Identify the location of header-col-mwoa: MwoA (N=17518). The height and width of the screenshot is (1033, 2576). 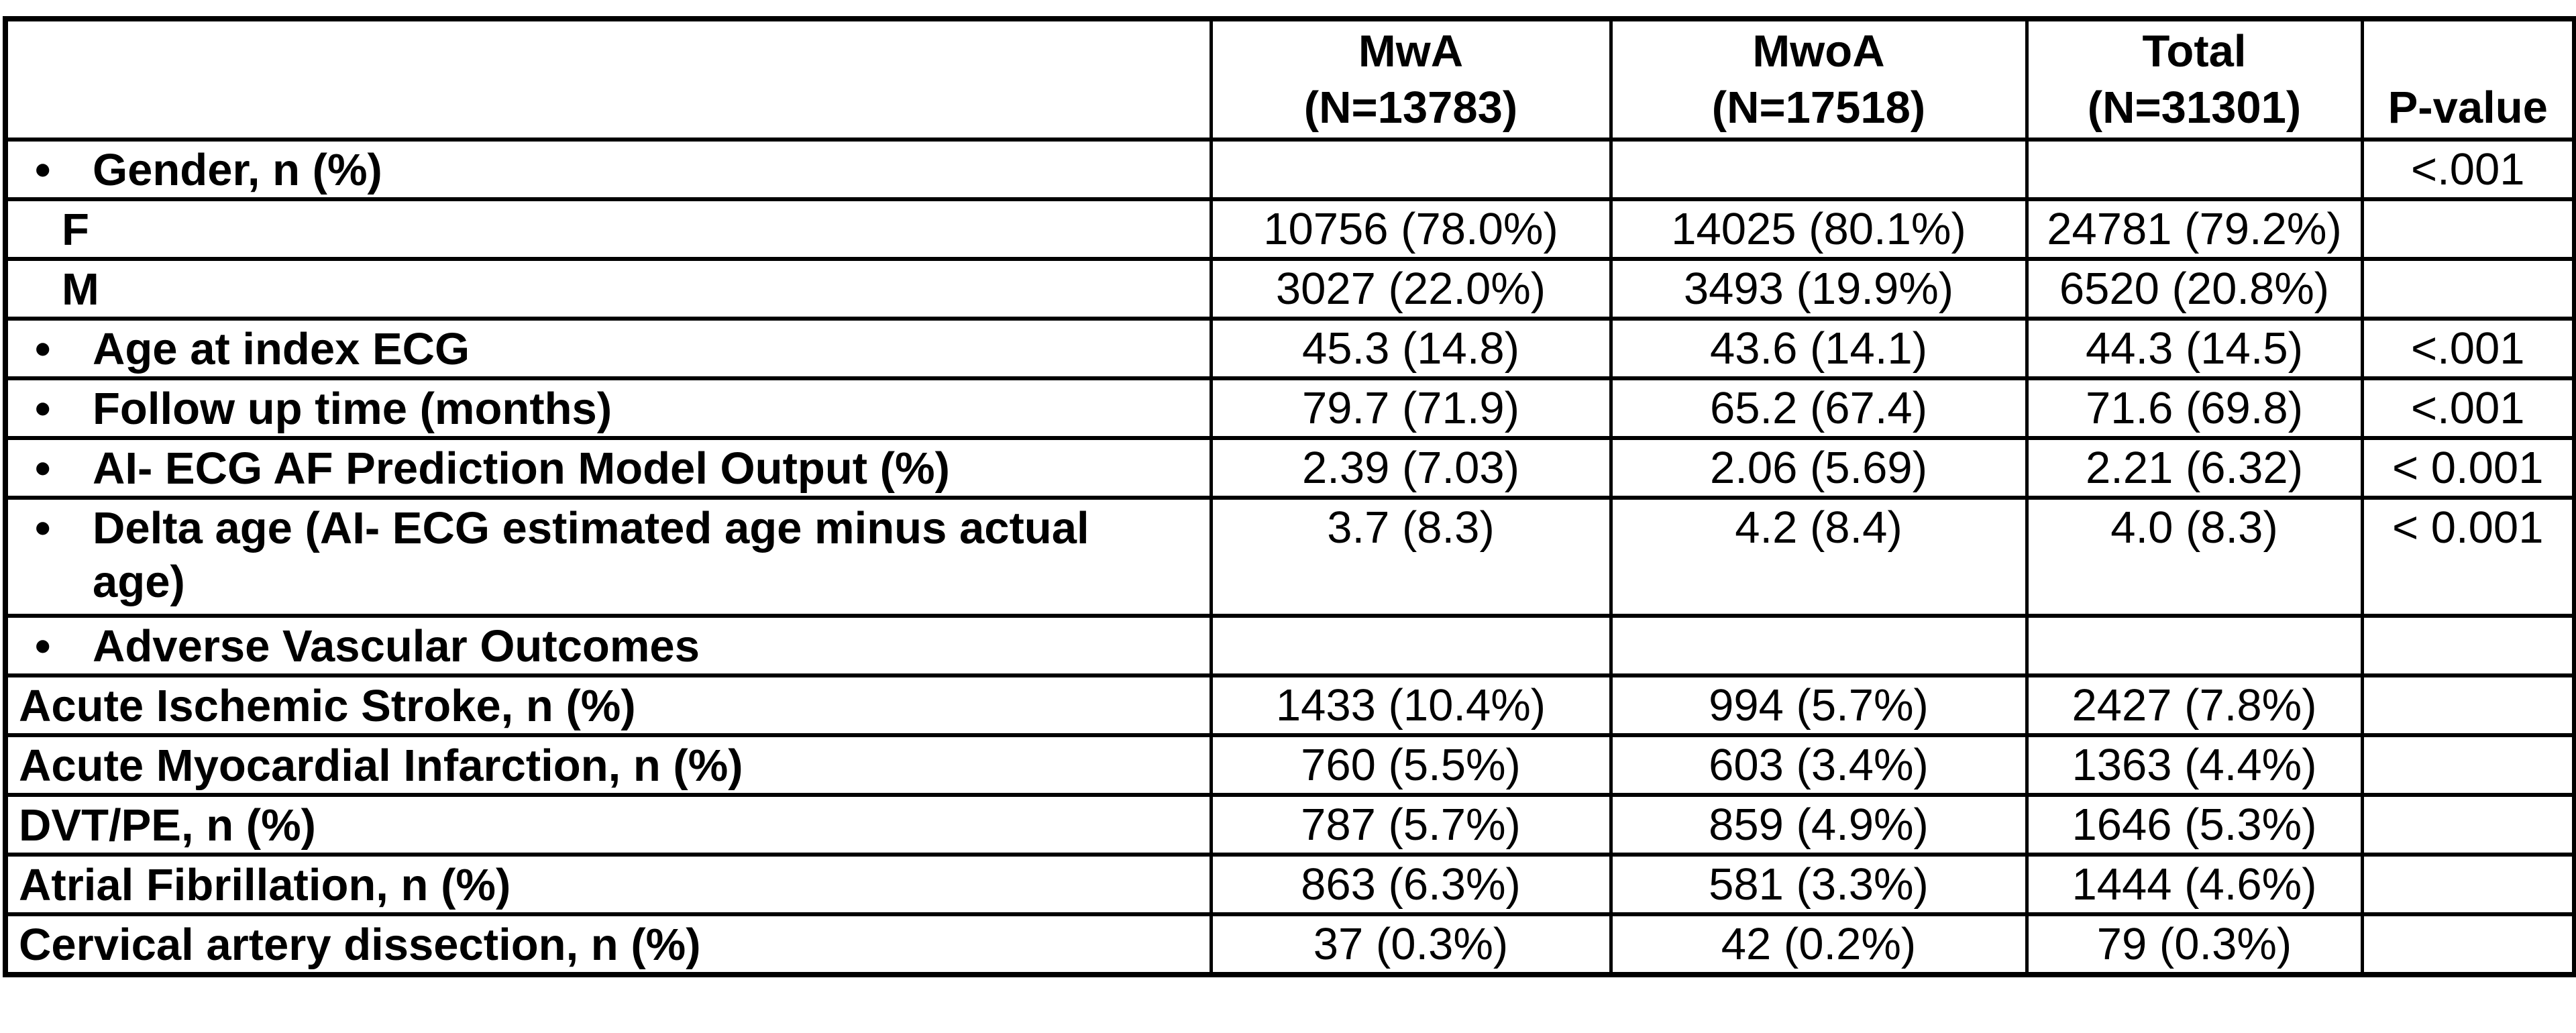
(1819, 79).